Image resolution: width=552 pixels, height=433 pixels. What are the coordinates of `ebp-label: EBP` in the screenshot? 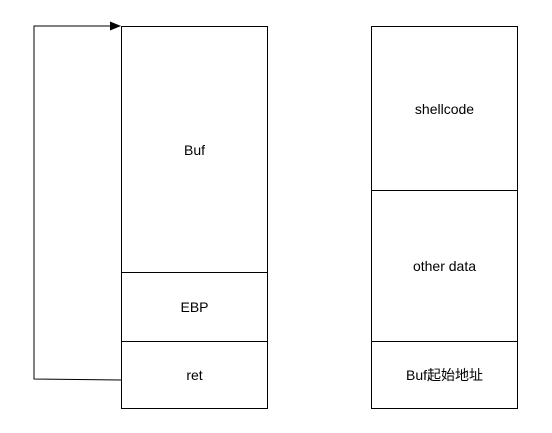 It's located at (194, 307).